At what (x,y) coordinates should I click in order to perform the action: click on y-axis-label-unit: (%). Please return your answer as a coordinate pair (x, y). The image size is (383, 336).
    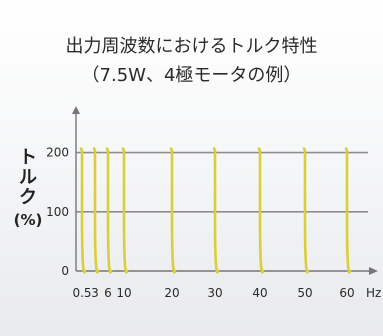
    Looking at the image, I should click on (28, 220).